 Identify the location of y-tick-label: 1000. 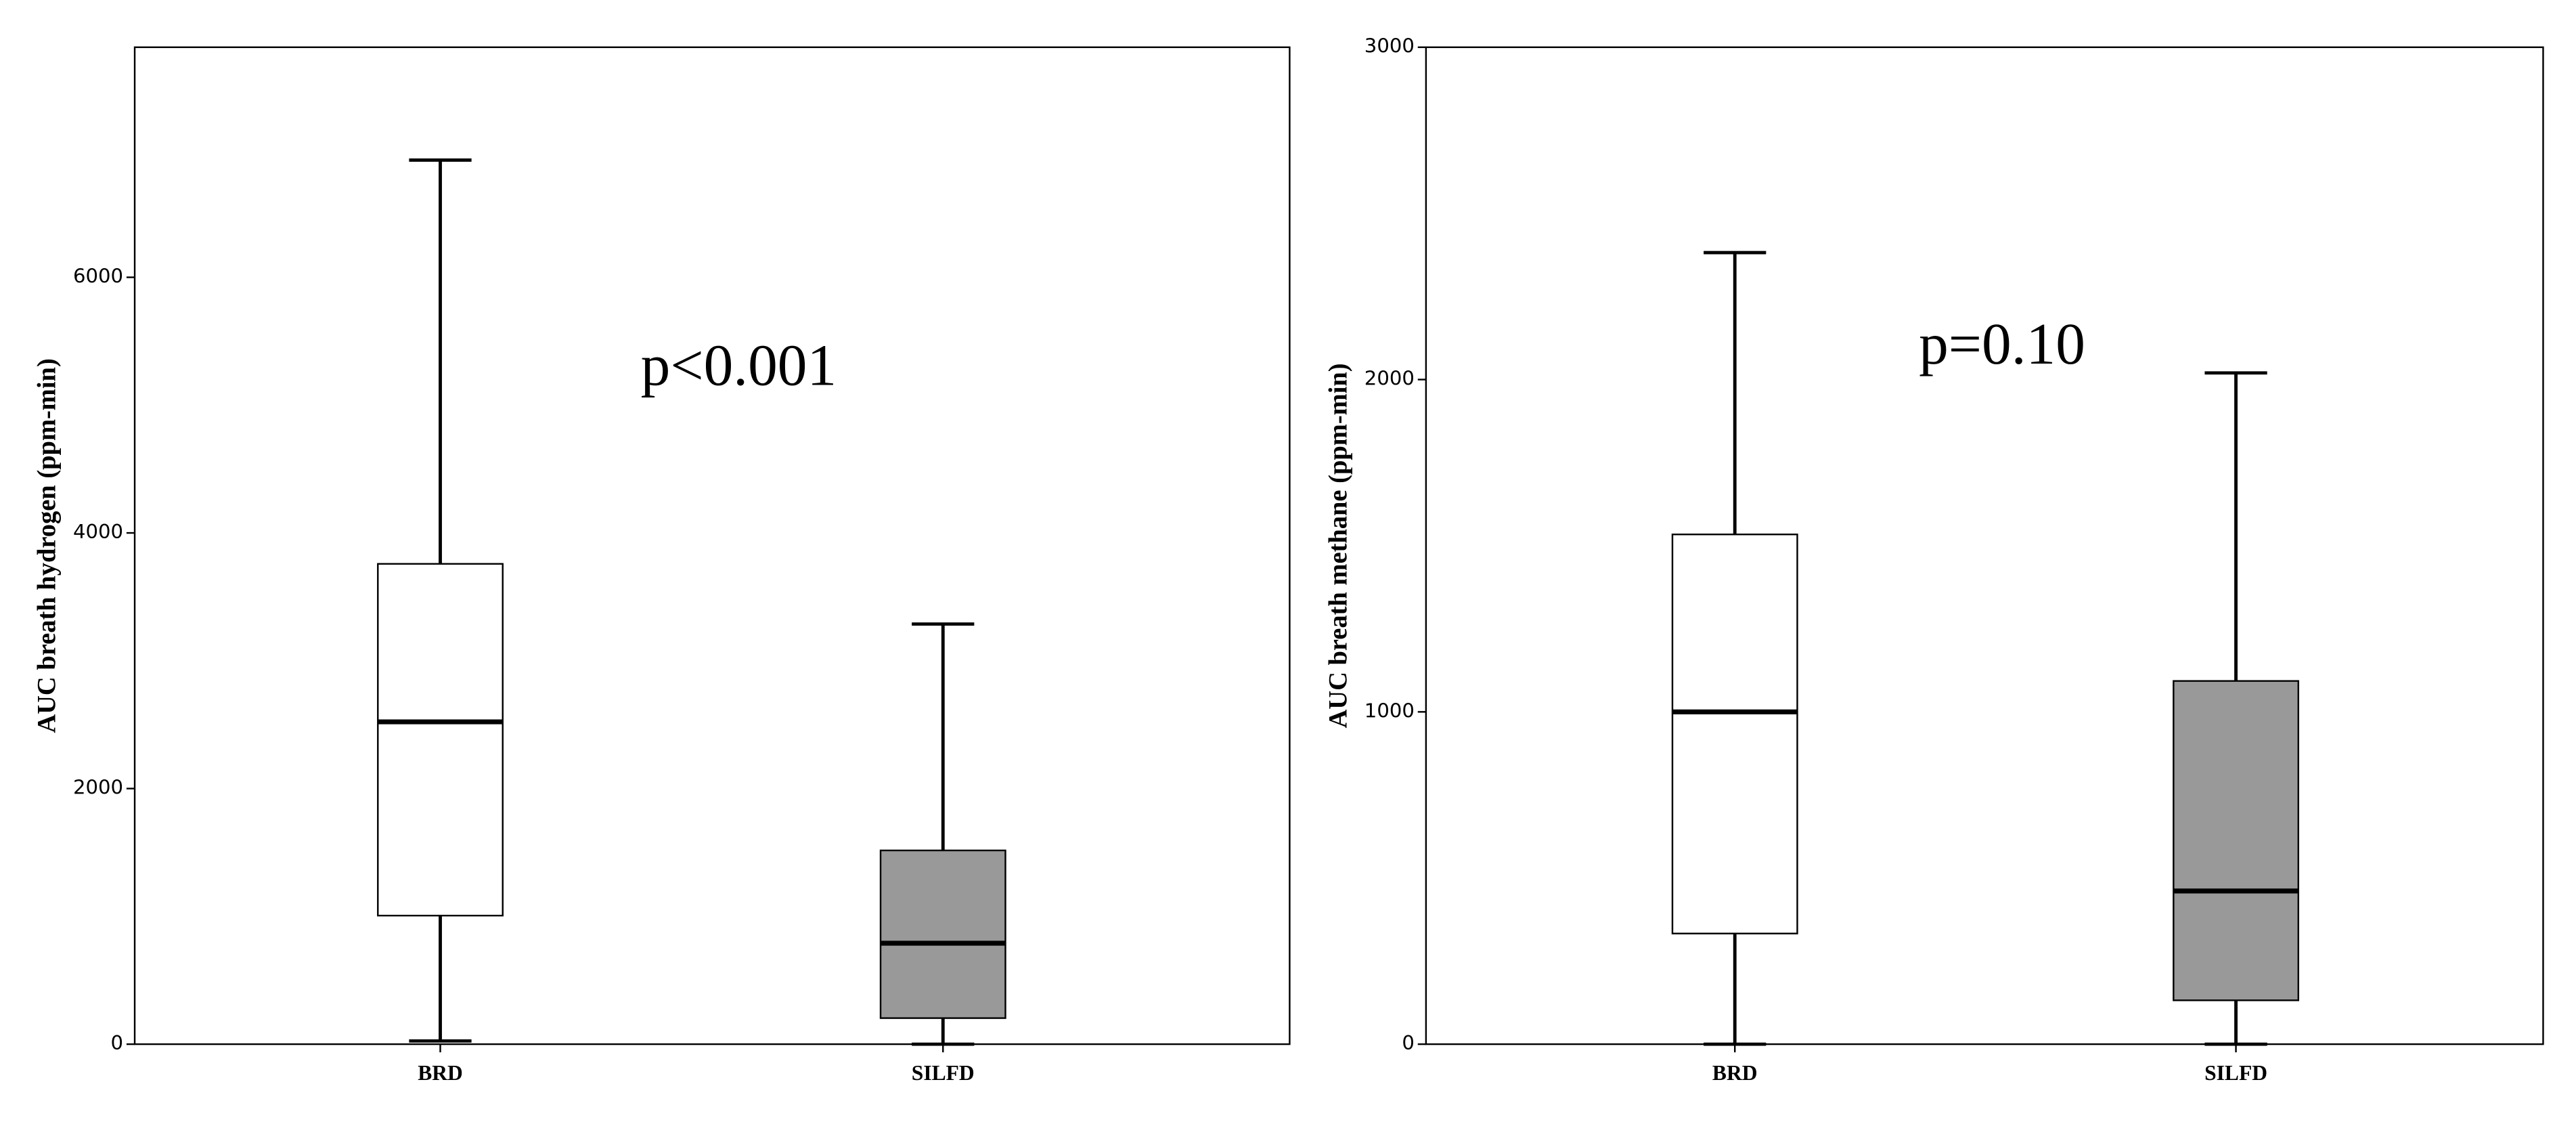
(1389, 711).